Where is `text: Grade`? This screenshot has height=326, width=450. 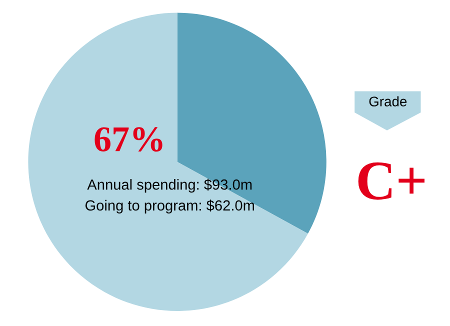
text: Grade is located at coordinates (388, 101).